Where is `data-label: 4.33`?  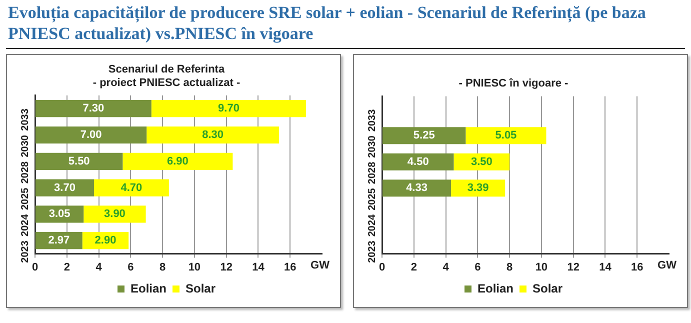 data-label: 4.33 is located at coordinates (417, 188).